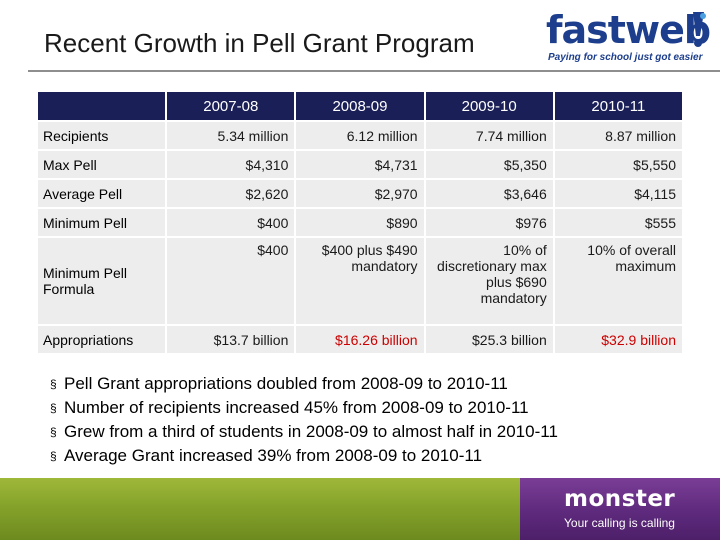 The height and width of the screenshot is (540, 720). Describe the element at coordinates (102, 339) in the screenshot. I see `row-label: Appropriations` at that location.